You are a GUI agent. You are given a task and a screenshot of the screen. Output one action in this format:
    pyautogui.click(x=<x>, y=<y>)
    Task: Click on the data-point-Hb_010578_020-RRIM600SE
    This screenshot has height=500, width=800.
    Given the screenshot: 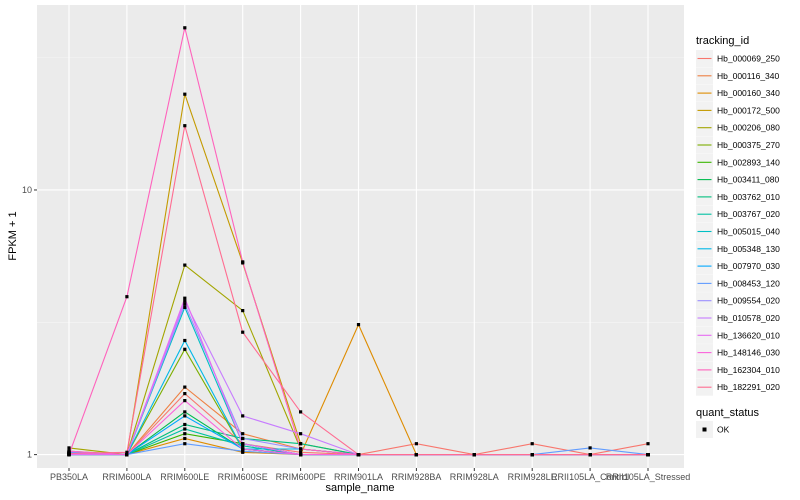 What is the action you would take?
    pyautogui.click(x=243, y=416)
    